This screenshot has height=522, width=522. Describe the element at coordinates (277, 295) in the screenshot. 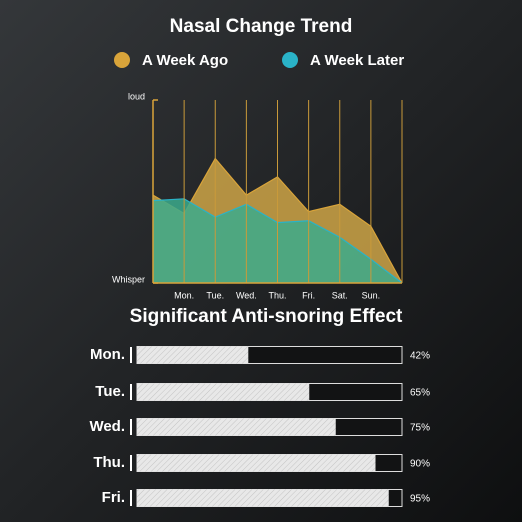

I see `x-tick-label: Thu.` at that location.